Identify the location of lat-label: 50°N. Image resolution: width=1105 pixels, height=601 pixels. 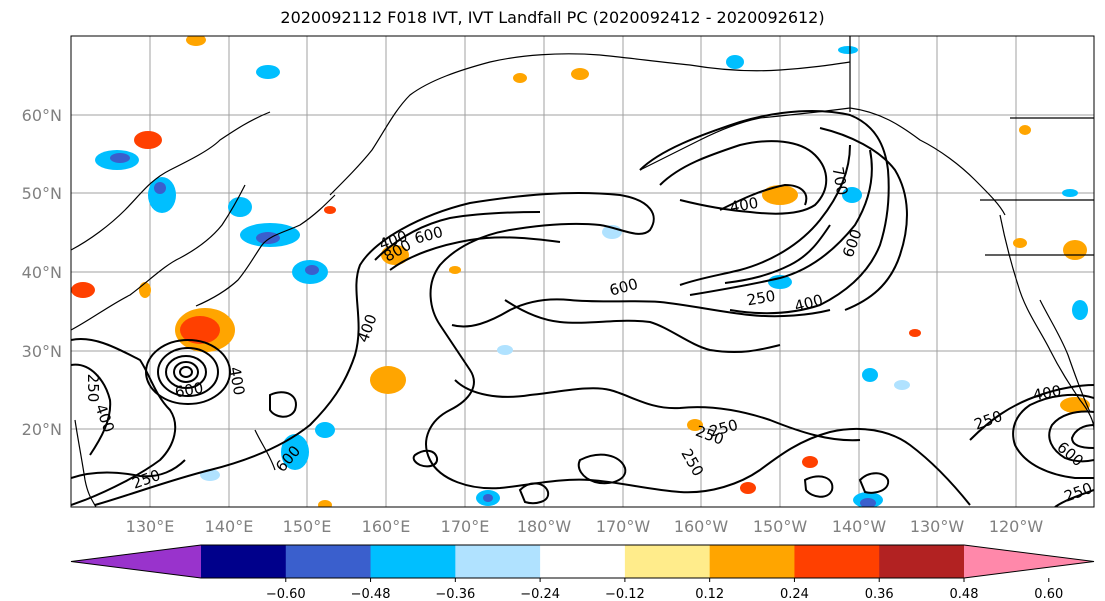
(42, 193).